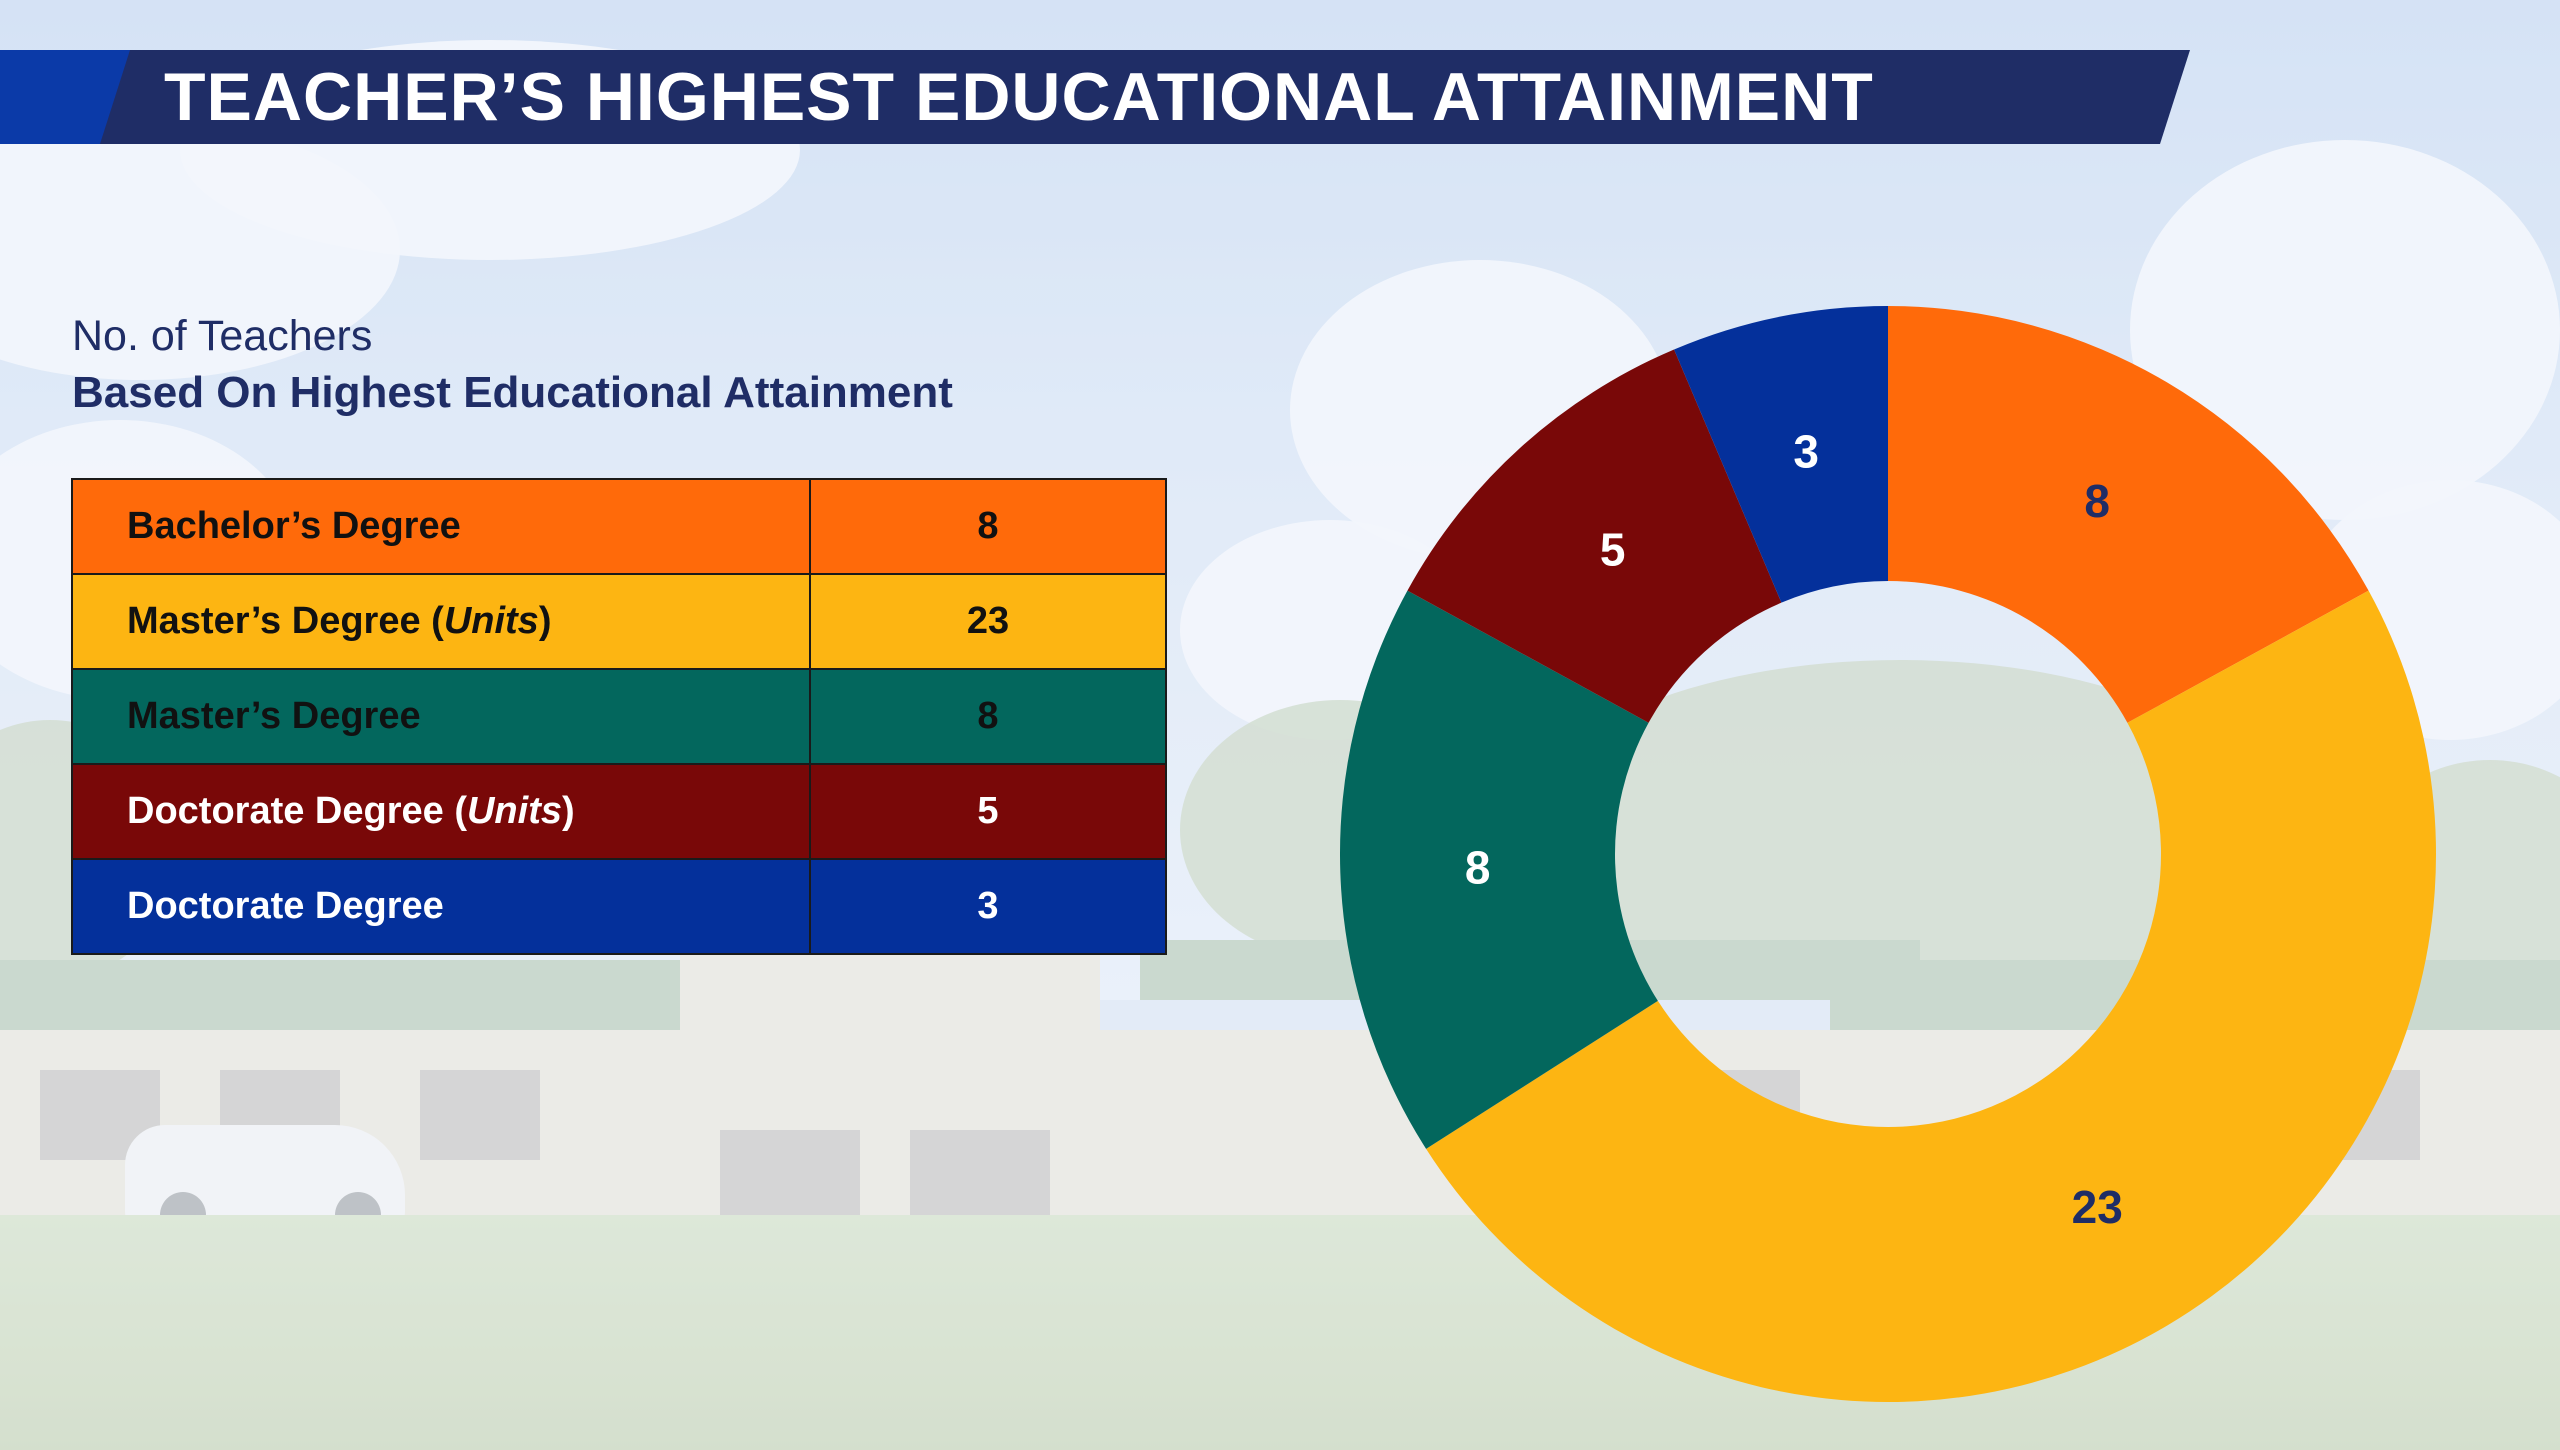  Describe the element at coordinates (442, 811) in the screenshot. I see `row-label: Doctorate Degree (Units)` at that location.